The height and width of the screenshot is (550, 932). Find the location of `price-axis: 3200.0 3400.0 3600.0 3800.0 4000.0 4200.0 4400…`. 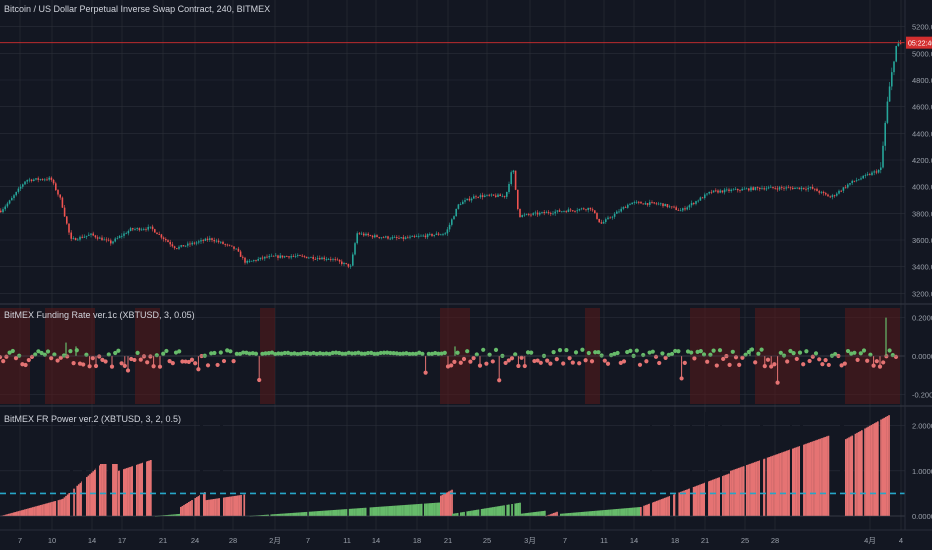

price-axis: 3200.0 3400.0 3600.0 3800.0 4000.0 4200.0 4400… is located at coordinates (922, 272).